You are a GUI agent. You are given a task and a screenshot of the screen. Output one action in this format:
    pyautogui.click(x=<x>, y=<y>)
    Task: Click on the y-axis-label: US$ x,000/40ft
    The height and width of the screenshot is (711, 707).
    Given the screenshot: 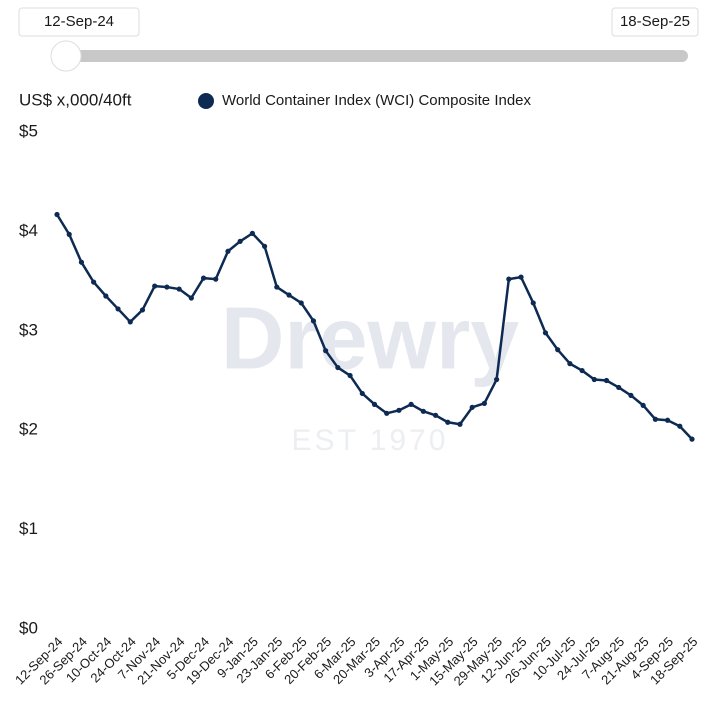 What is the action you would take?
    pyautogui.click(x=75, y=99)
    